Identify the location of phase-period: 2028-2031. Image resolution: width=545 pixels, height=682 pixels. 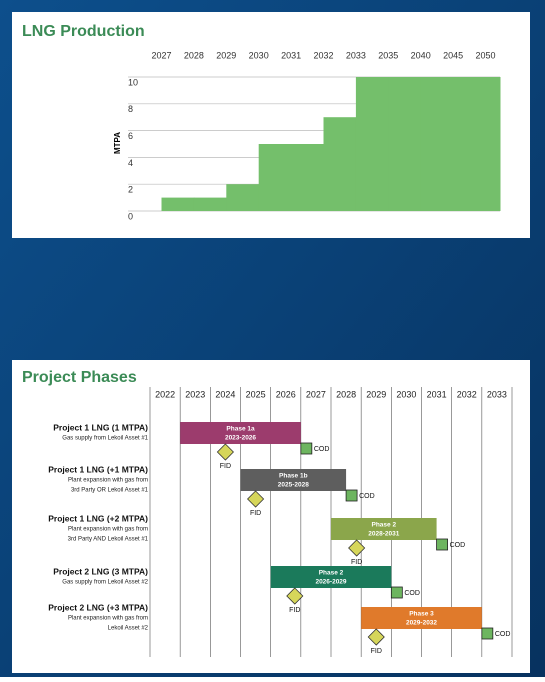
(383, 534).